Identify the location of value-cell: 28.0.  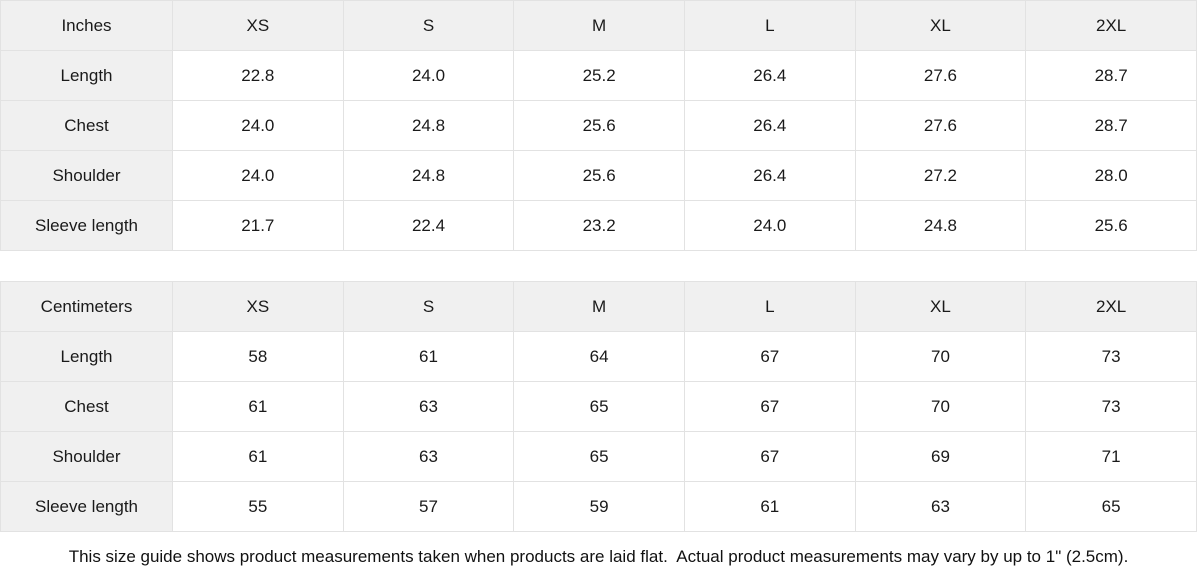
(1111, 175).